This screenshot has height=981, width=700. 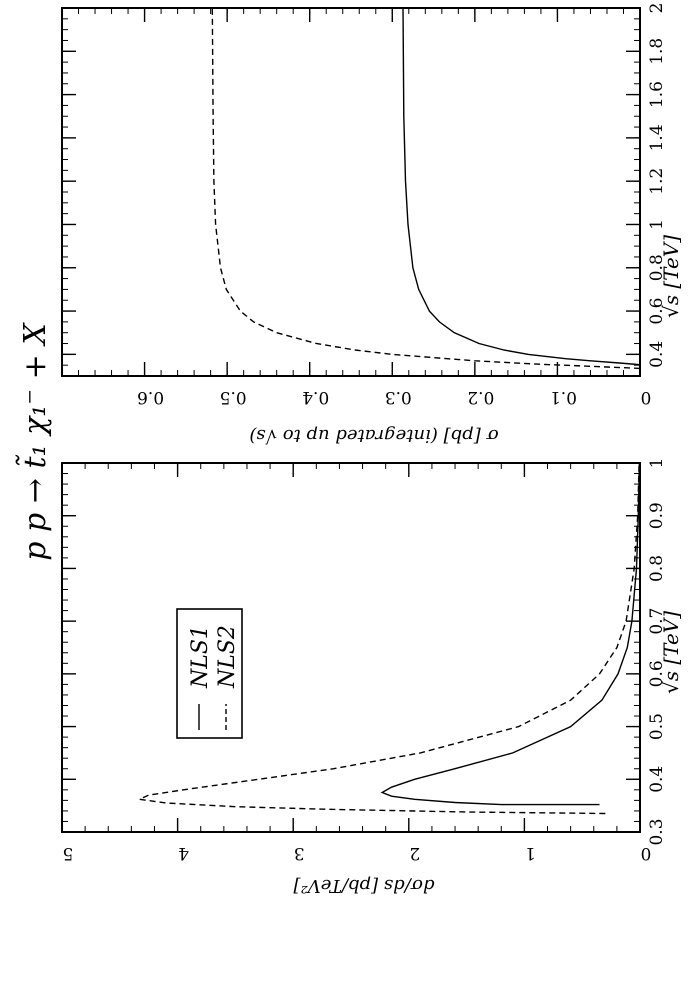 I want to click on y-tick-label: 3, so click(x=299, y=853).